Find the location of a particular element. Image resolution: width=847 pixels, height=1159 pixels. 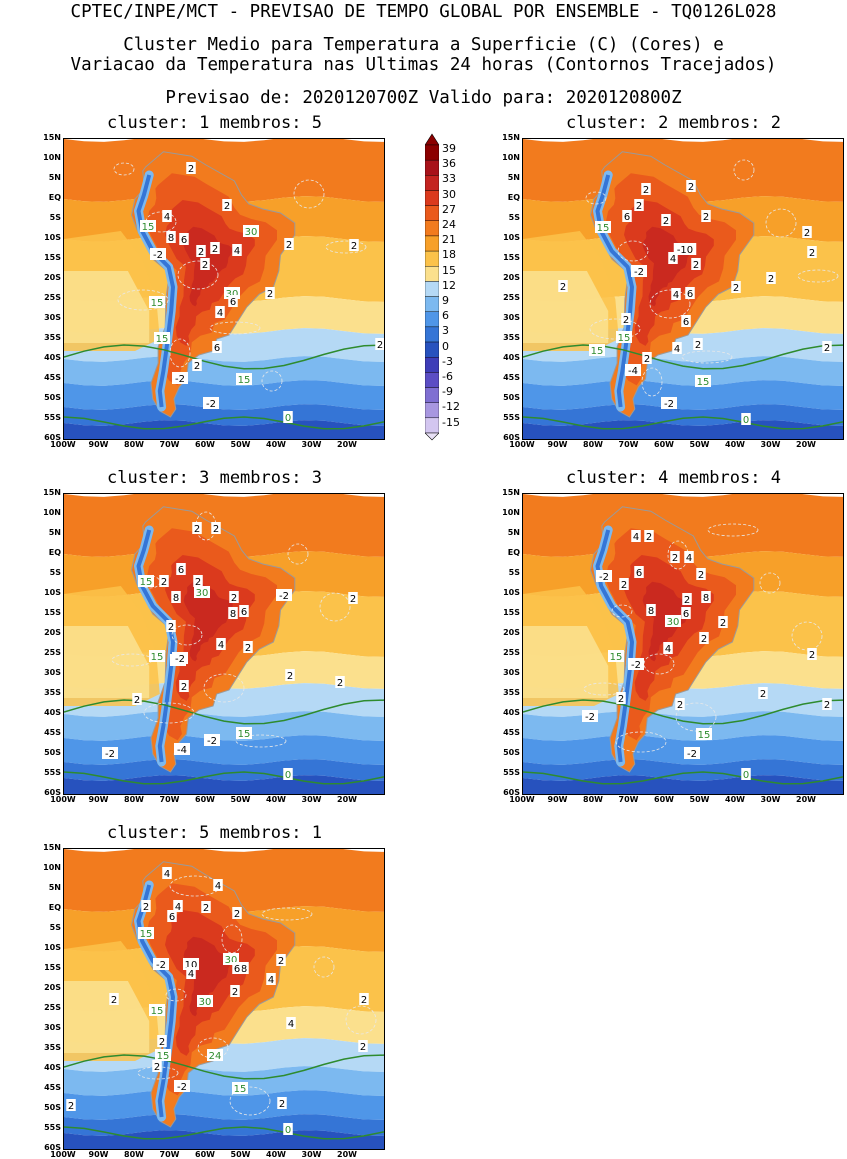

lon-tick-label: 60W is located at coordinates (664, 799).